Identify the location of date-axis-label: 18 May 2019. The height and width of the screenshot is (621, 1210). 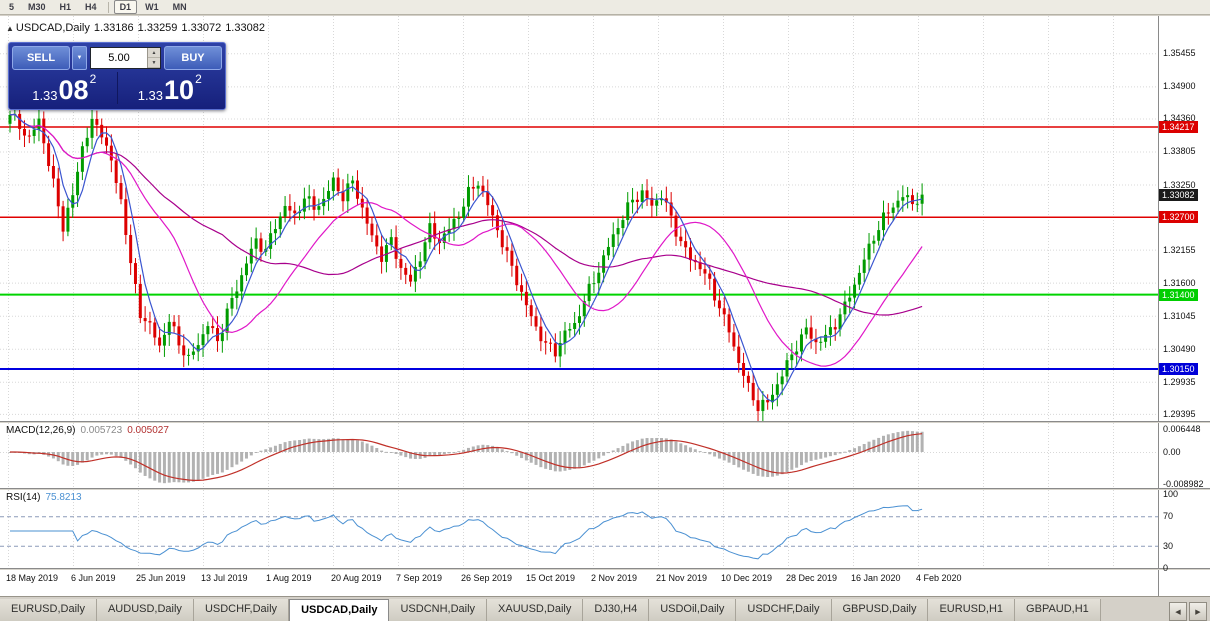
(32, 578).